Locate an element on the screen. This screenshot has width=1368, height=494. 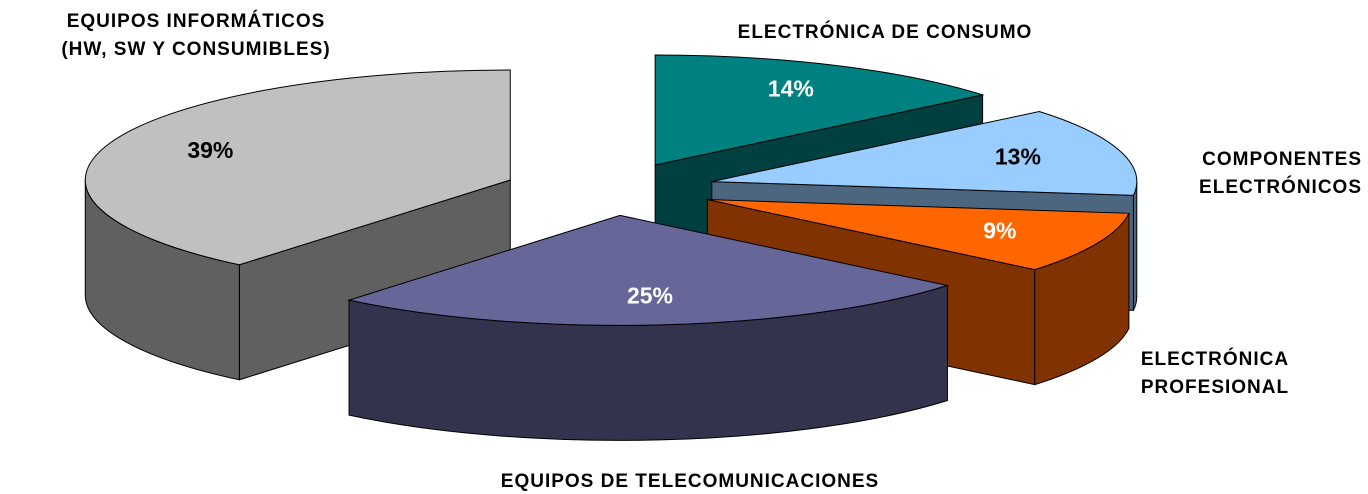
slice-outer-side is located at coordinates (1135, 246).